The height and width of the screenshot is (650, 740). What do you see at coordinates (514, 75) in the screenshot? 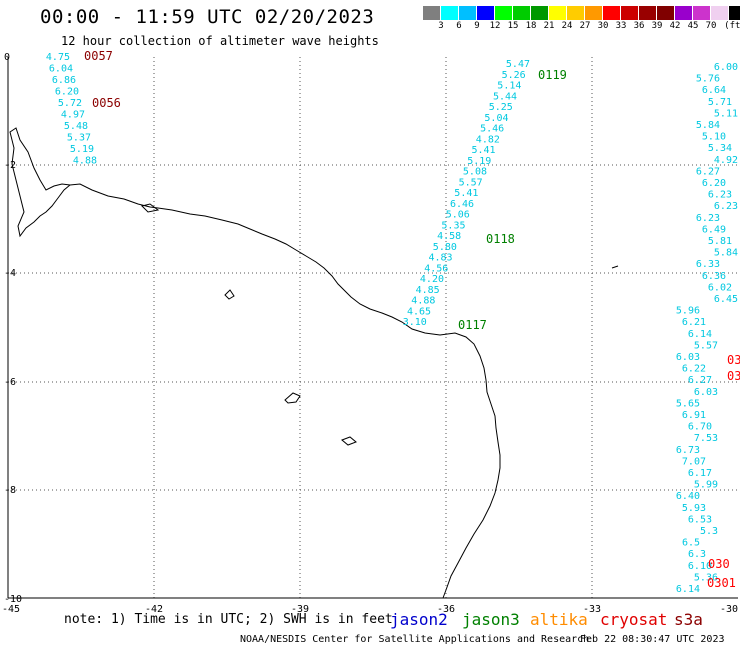
I see `wave-height-value: 5.26` at bounding box center [514, 75].